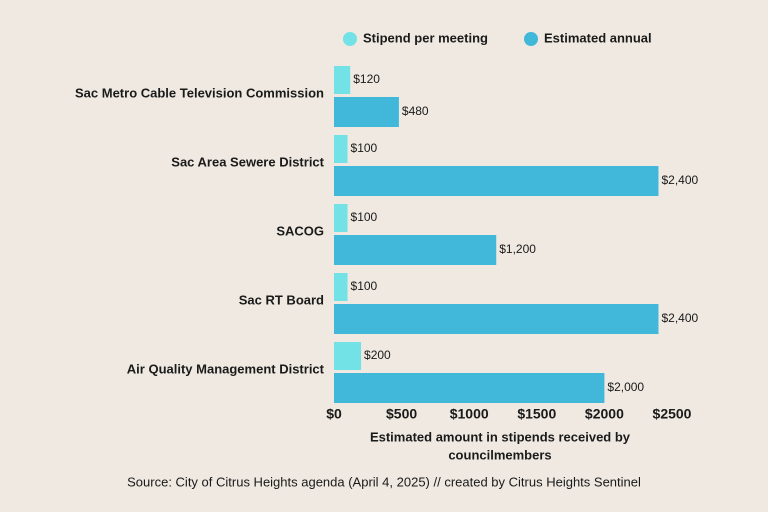  What do you see at coordinates (377, 355) in the screenshot?
I see `value-label: $200` at bounding box center [377, 355].